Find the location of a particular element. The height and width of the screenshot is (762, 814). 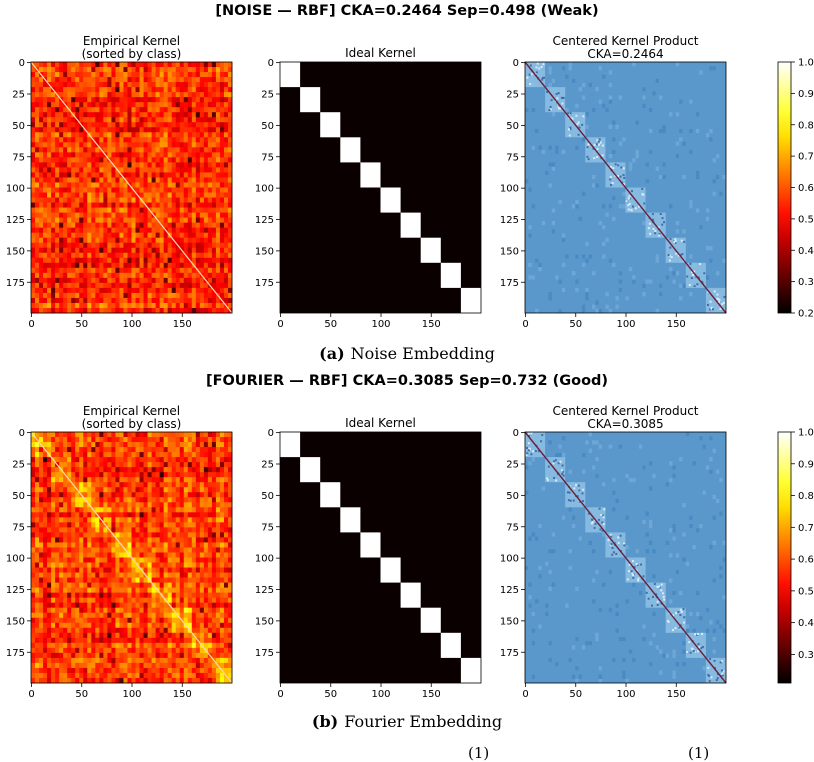

colorbar is located at coordinates (784, 187).